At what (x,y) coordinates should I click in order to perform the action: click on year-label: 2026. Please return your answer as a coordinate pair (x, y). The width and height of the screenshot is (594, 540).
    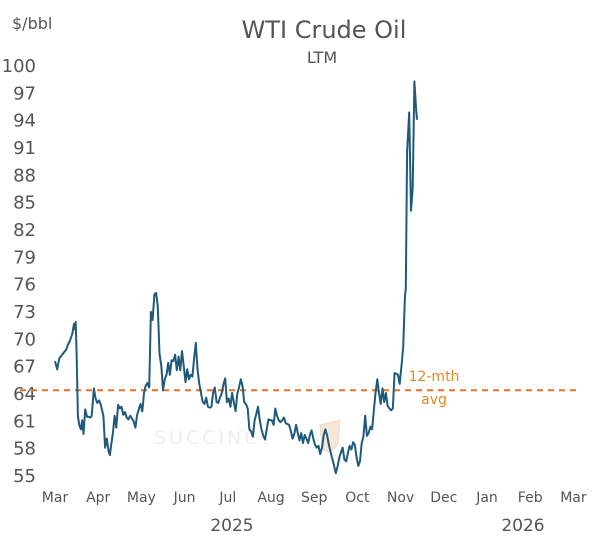
    Looking at the image, I should click on (522, 526).